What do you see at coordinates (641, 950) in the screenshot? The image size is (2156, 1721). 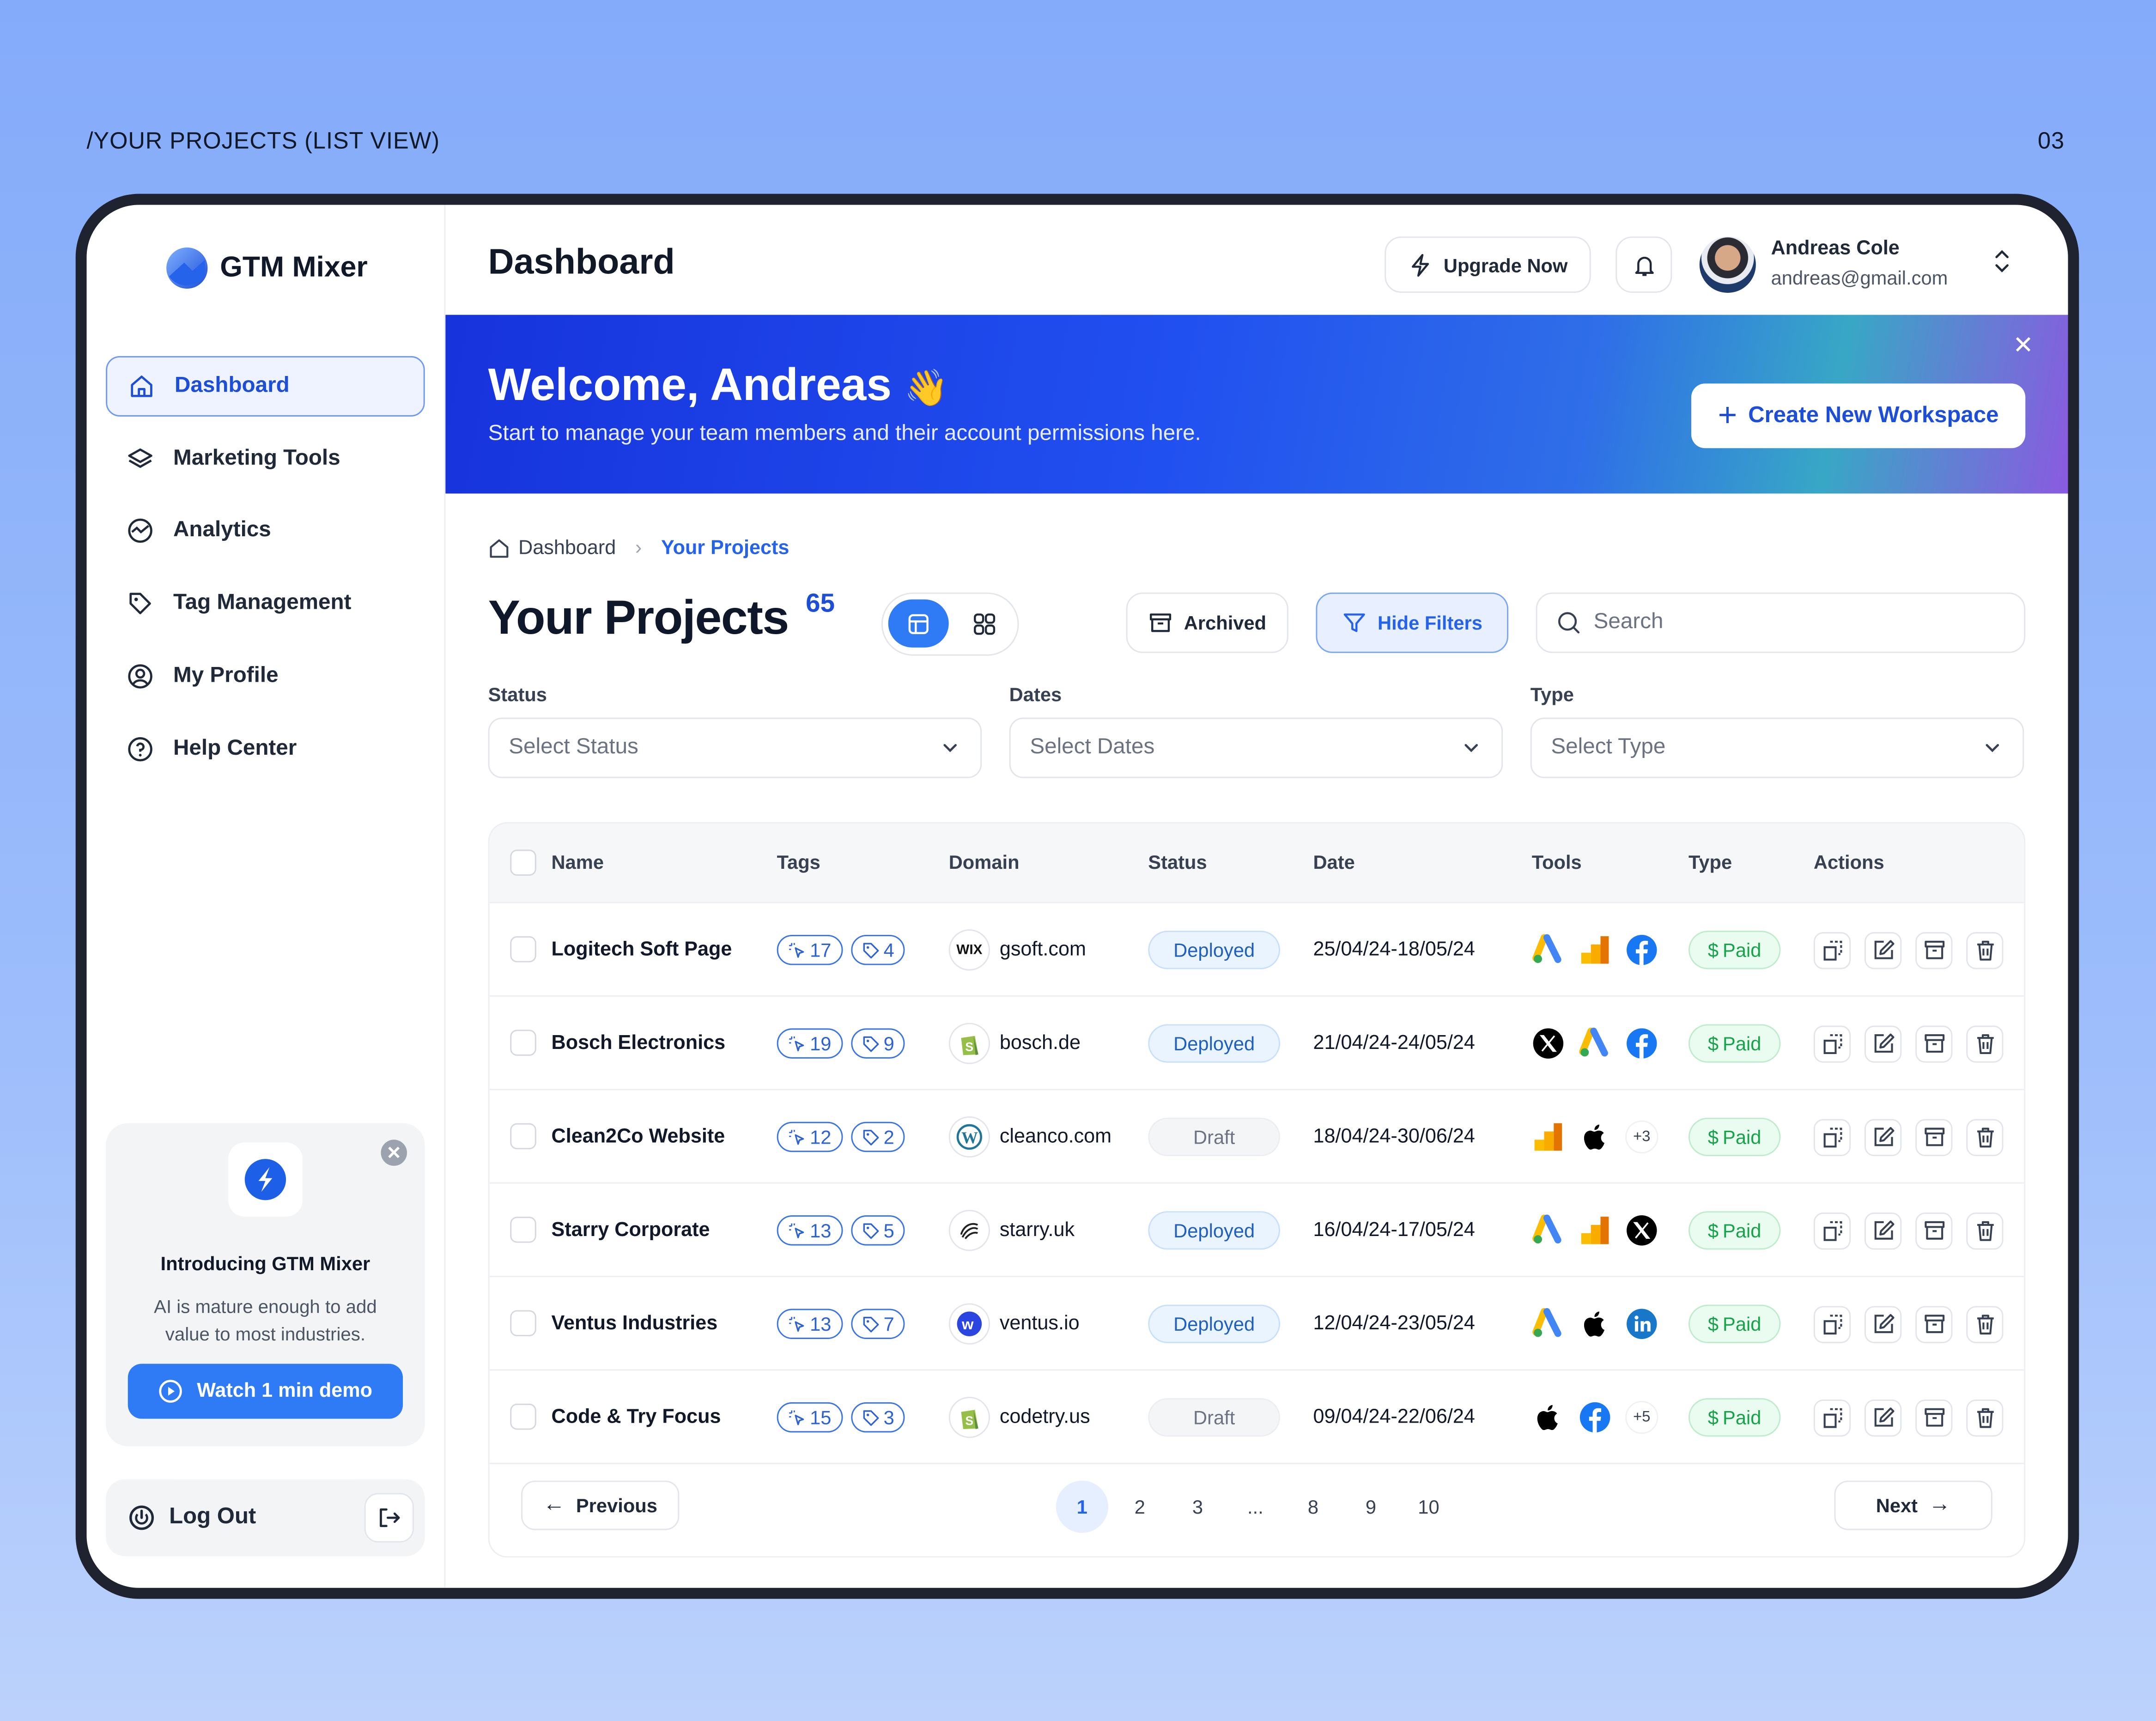 I see `project-name: Logitech Soft Page` at bounding box center [641, 950].